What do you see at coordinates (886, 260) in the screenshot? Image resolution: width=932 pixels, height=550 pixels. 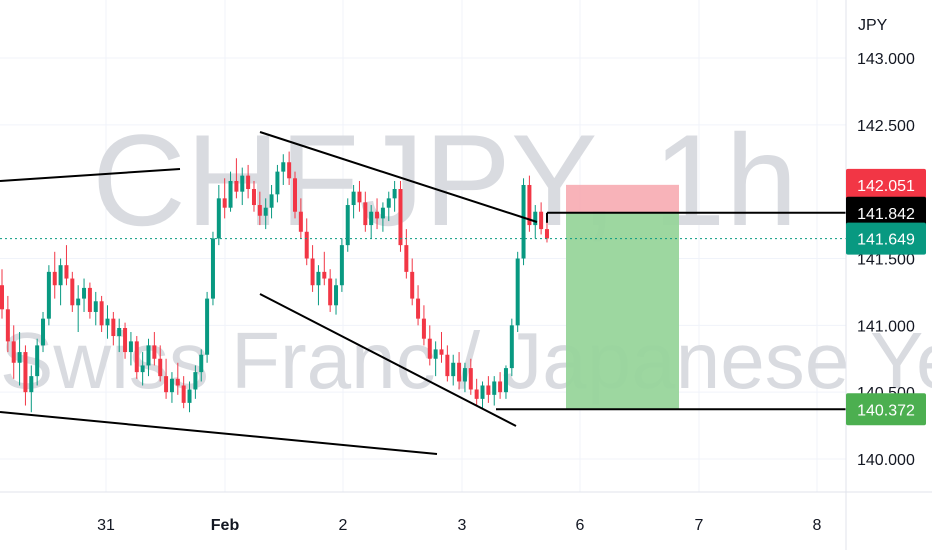 I see `price-tick-label: 141.500` at bounding box center [886, 260].